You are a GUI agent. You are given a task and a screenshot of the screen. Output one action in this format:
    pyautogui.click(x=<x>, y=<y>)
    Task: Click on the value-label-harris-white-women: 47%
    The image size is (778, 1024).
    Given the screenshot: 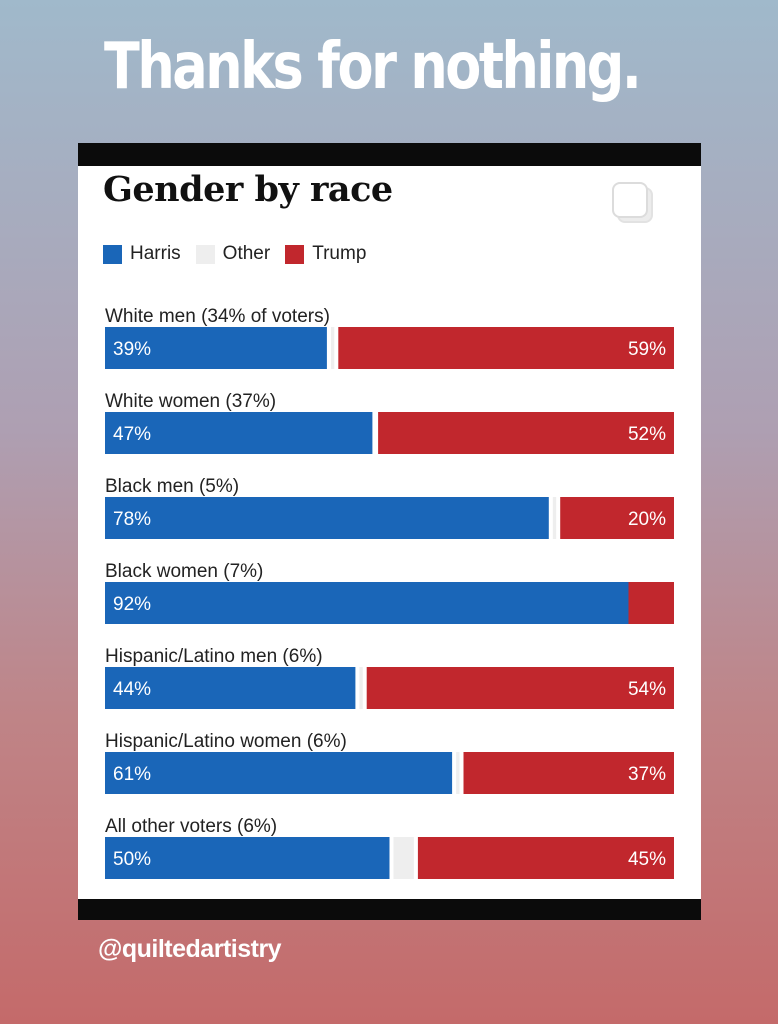 What is the action you would take?
    pyautogui.click(x=132, y=434)
    